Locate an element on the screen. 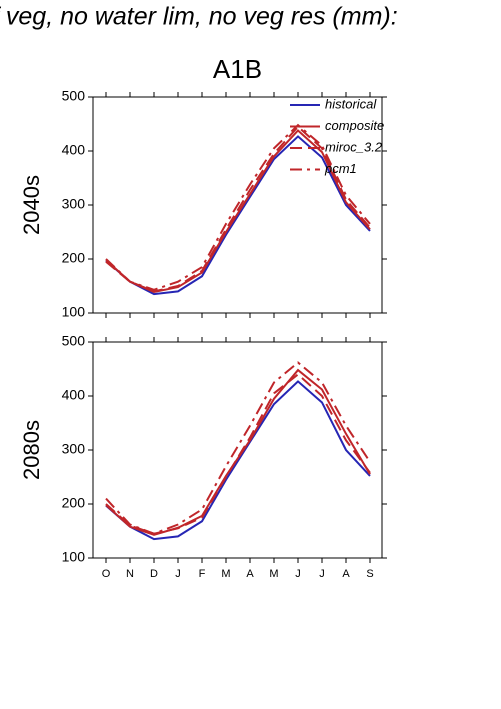 The height and width of the screenshot is (709, 501). x-tick-label: N is located at coordinates (130, 574).